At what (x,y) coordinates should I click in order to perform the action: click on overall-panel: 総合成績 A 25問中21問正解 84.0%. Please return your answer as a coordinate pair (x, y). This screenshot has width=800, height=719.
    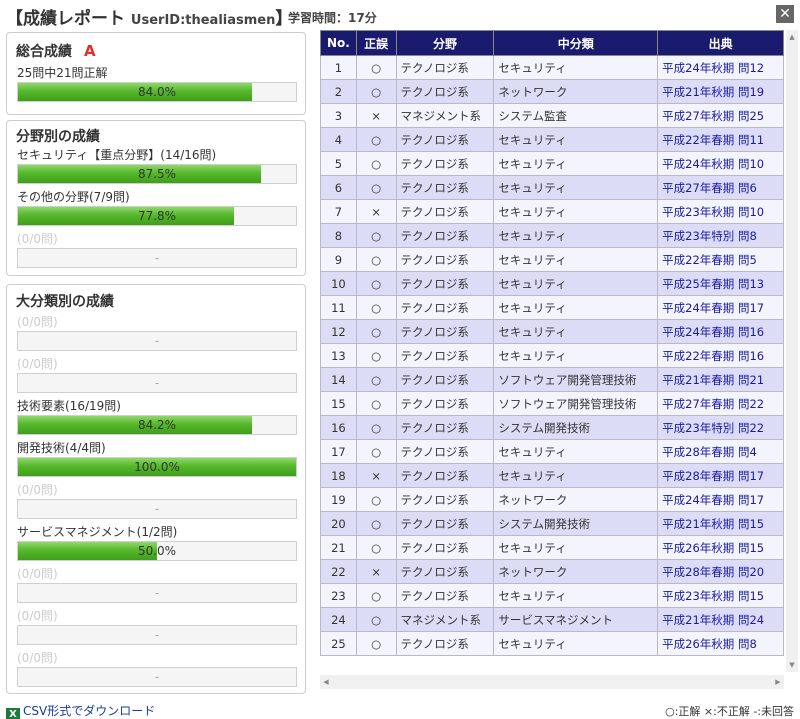
    Looking at the image, I should click on (156, 73).